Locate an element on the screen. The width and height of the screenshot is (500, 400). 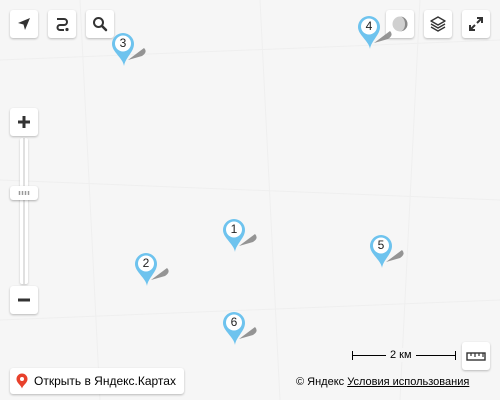
route-button is located at coordinates (62, 24).